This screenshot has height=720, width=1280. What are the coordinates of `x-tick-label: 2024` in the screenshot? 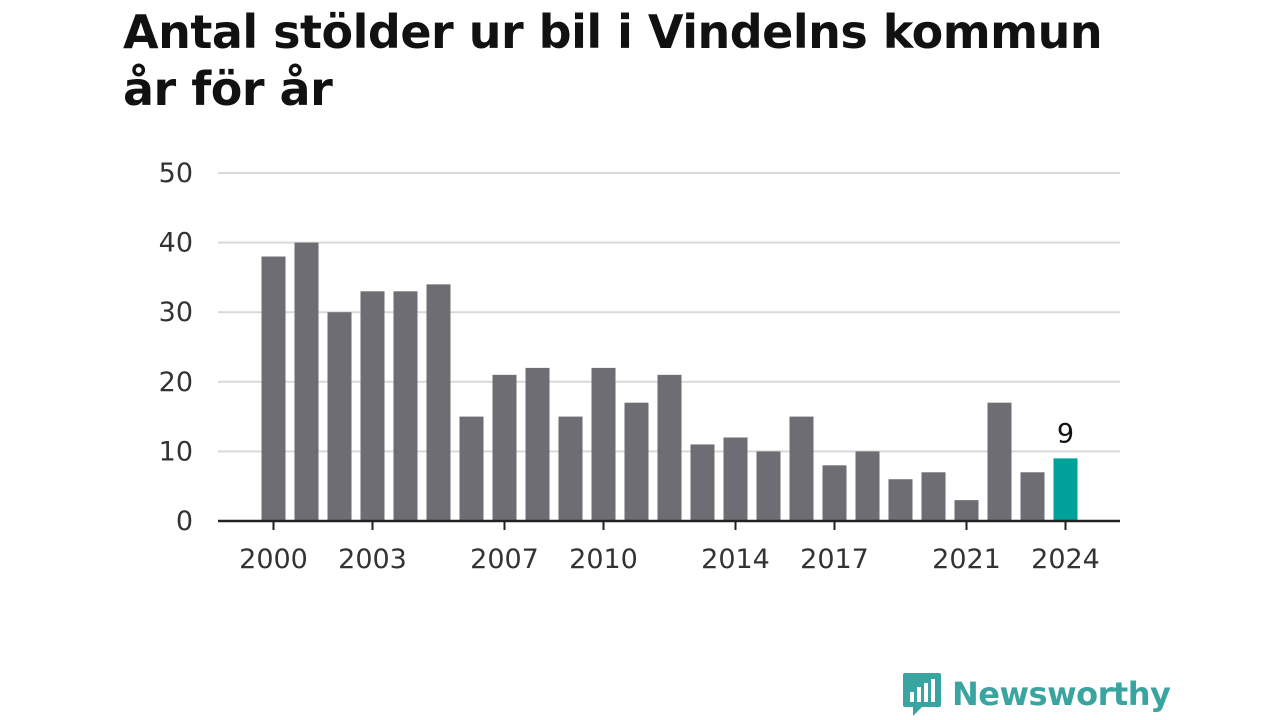 It's located at (1065, 559).